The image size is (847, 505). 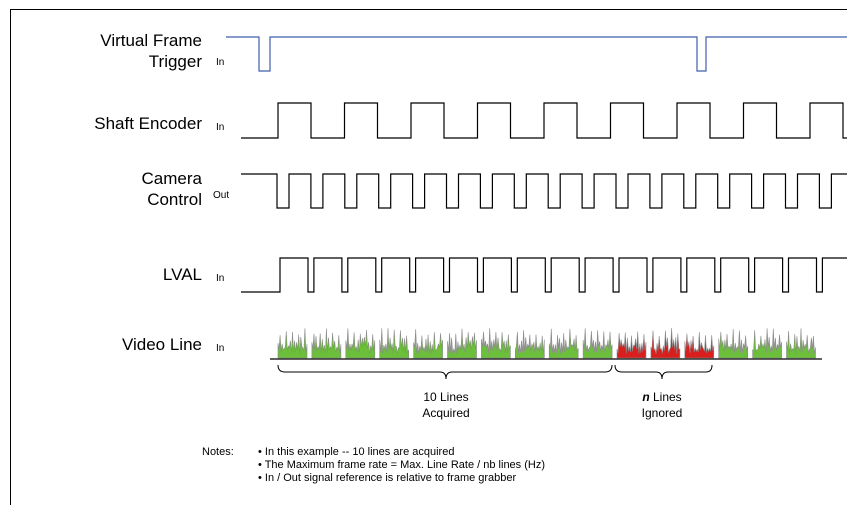 What do you see at coordinates (116, 189) in the screenshot?
I see `signal-label-camera-control: Camera Control` at bounding box center [116, 189].